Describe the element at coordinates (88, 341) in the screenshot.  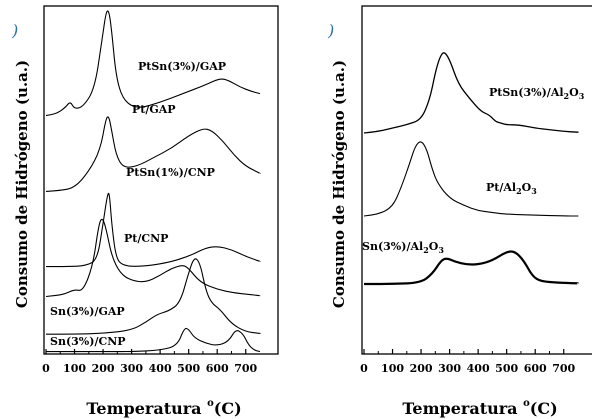
I see `series-label: Sn(3%)/CNP` at that location.